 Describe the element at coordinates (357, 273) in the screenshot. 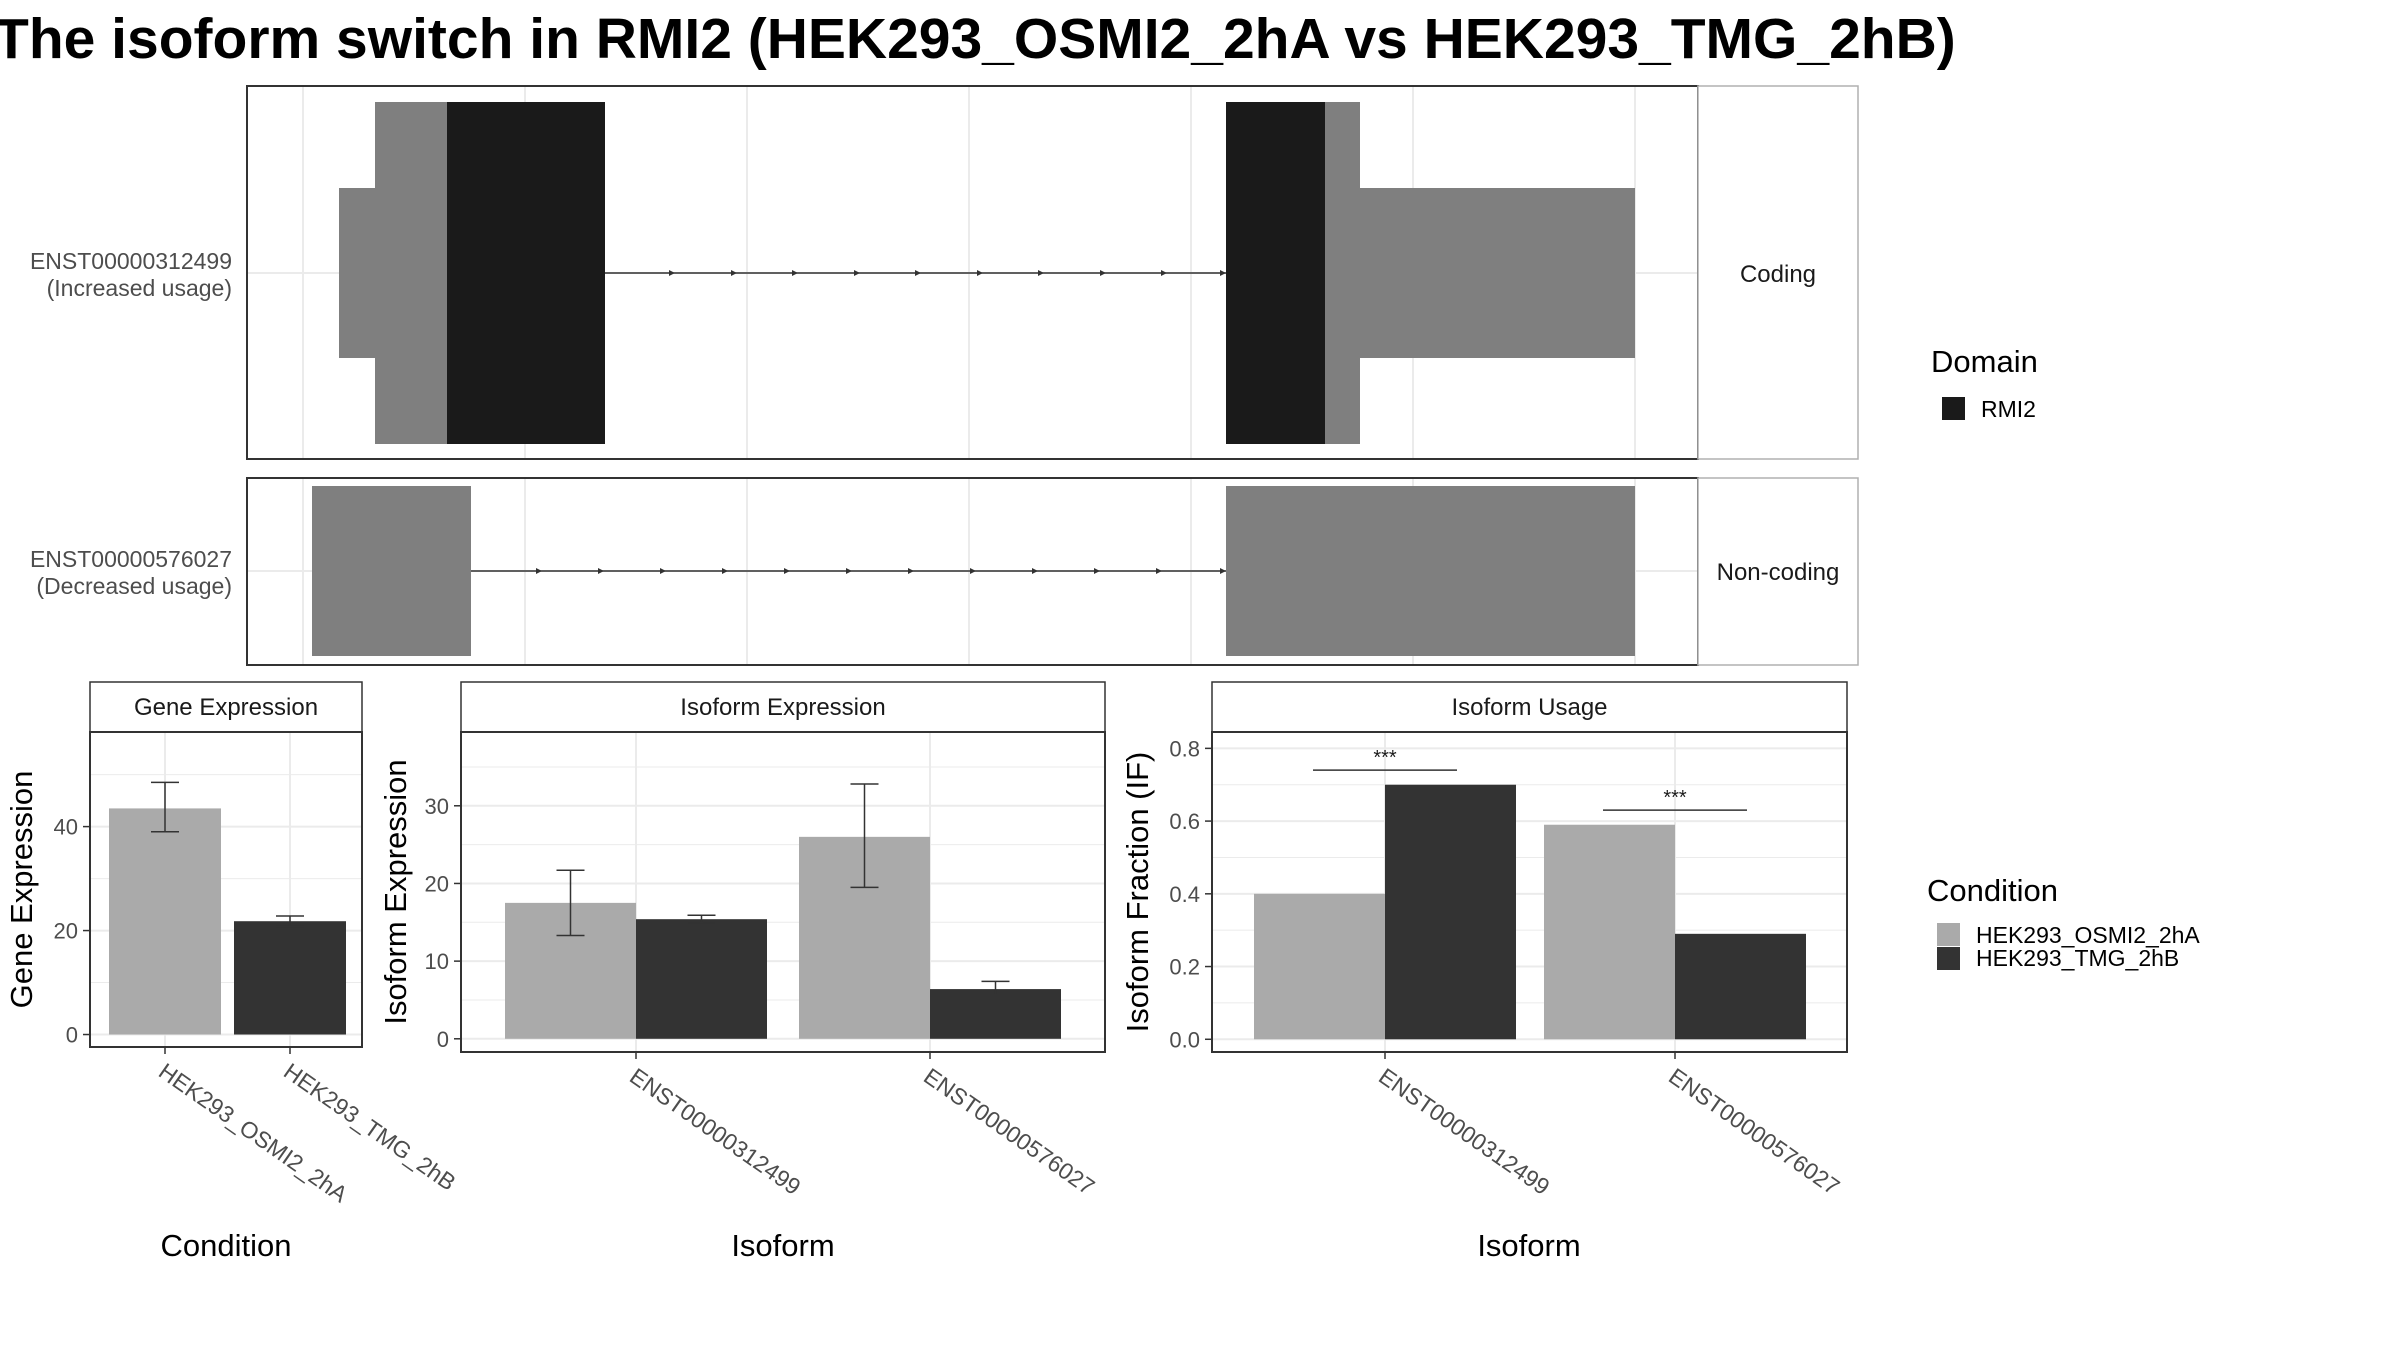

I see `exon-1-utr` at that location.